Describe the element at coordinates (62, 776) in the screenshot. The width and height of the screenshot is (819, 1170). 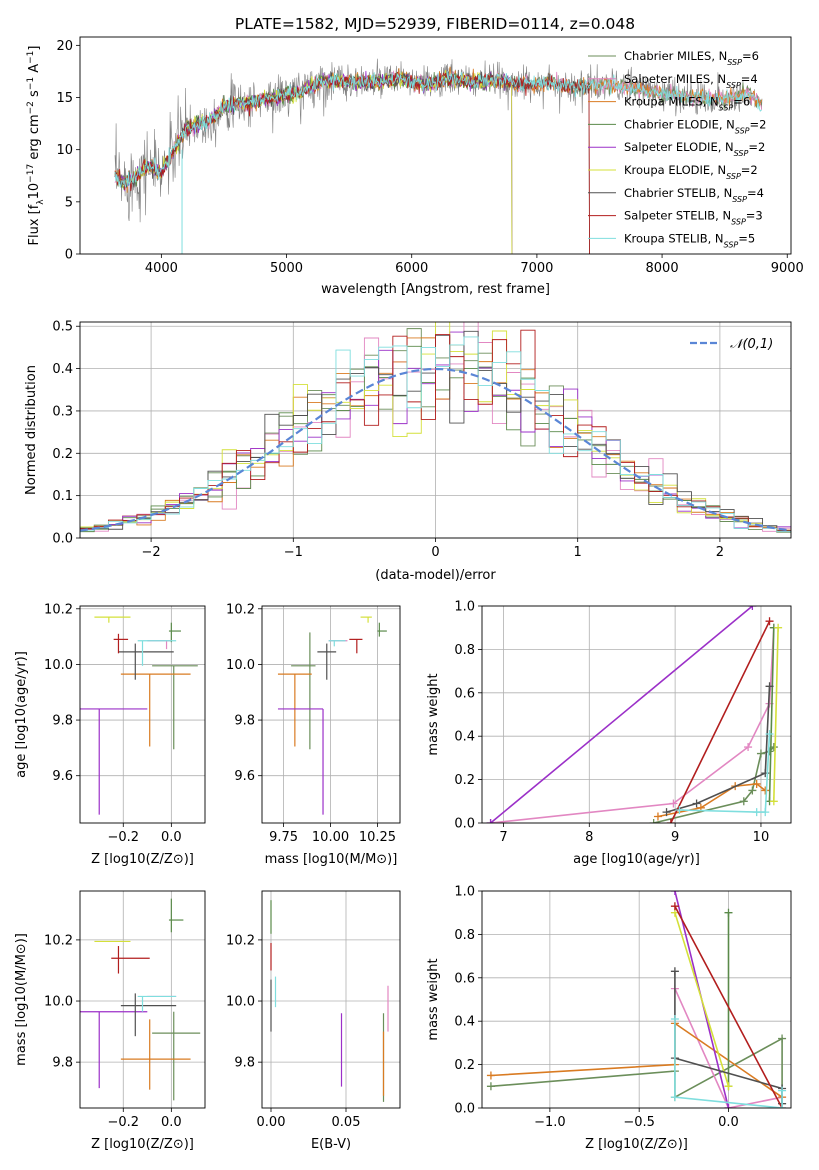
I see `y-tick-label: 9.6` at that location.